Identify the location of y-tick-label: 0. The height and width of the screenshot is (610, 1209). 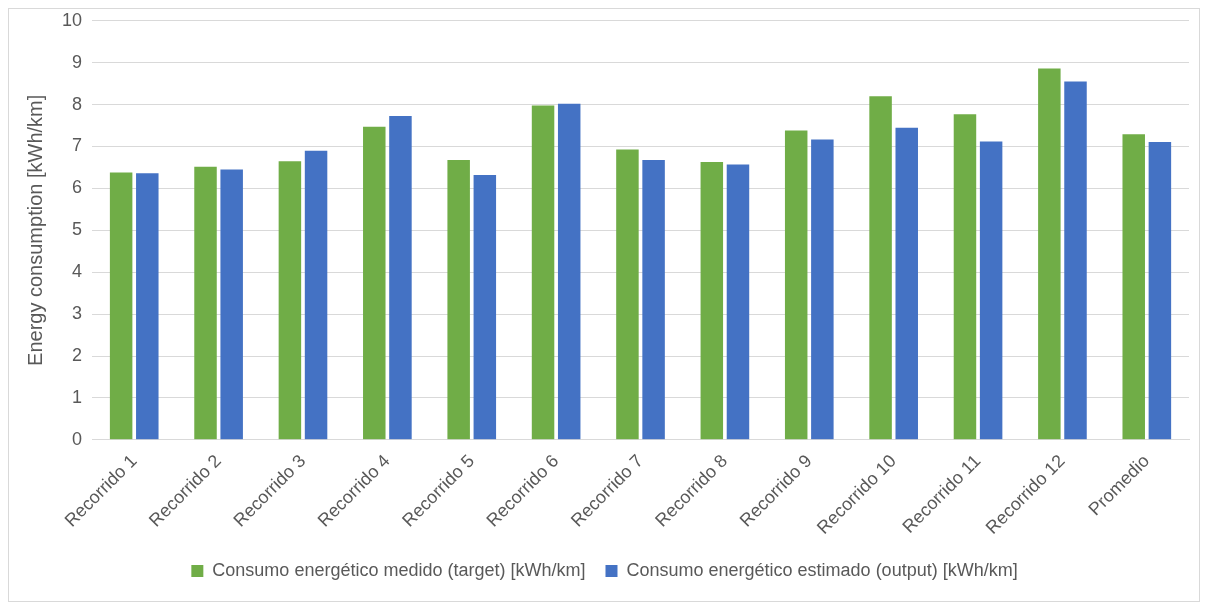
(77, 438).